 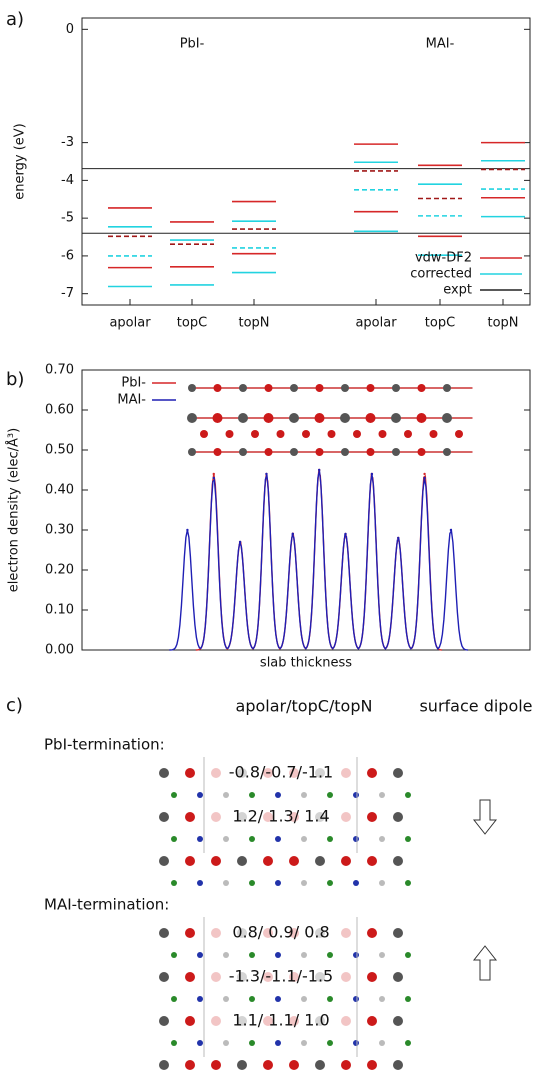 What do you see at coordinates (59, 570) in the screenshot?
I see `y-tick-label: 0.20` at bounding box center [59, 570].